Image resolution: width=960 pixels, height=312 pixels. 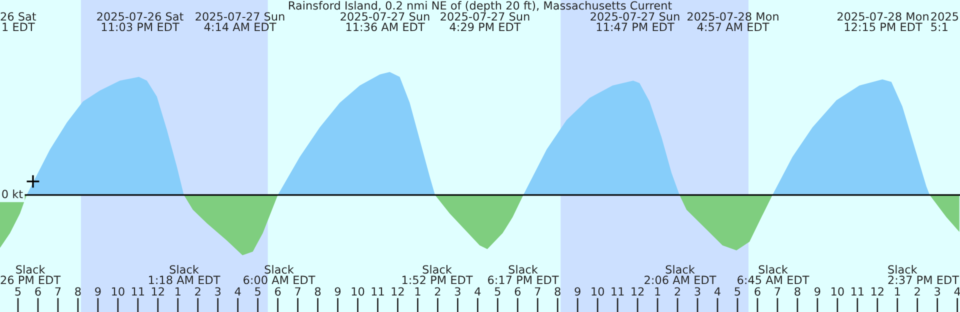 I want to click on text: 2025-07-27 Sun 4:14 AM EDT, so click(x=240, y=22).